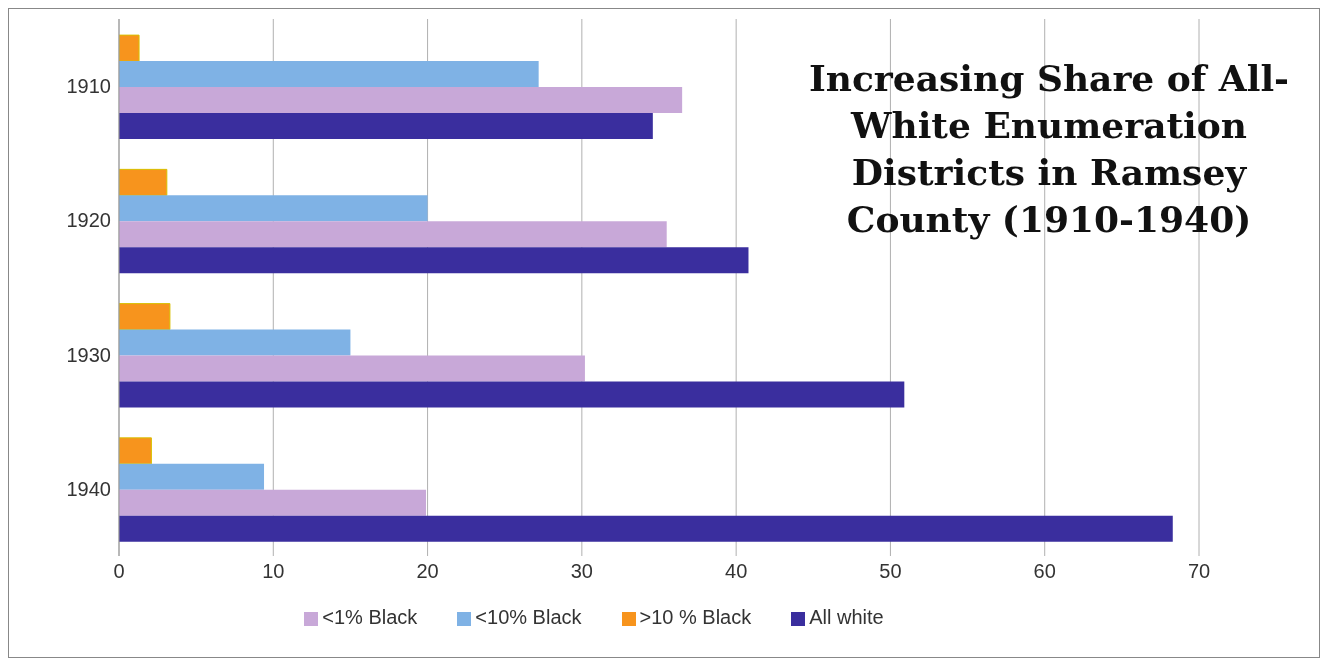  I want to click on y-tick-label: 1910, so click(88, 86).